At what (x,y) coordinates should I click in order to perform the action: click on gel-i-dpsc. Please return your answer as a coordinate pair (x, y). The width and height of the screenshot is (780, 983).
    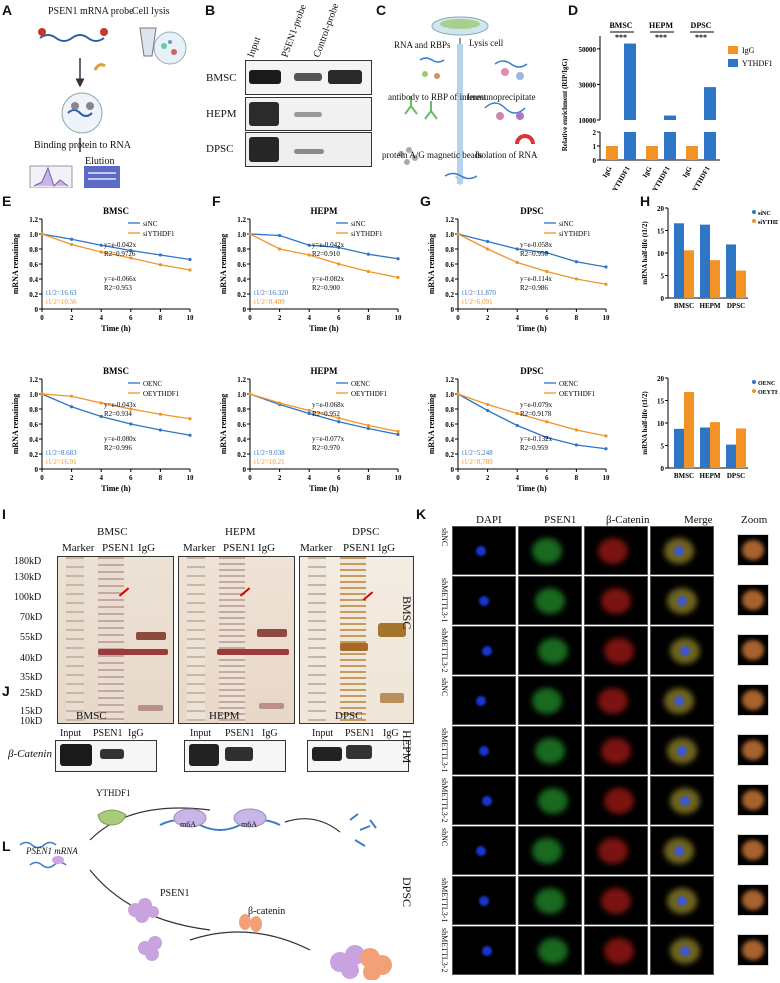
    Looking at the image, I should click on (356, 640).